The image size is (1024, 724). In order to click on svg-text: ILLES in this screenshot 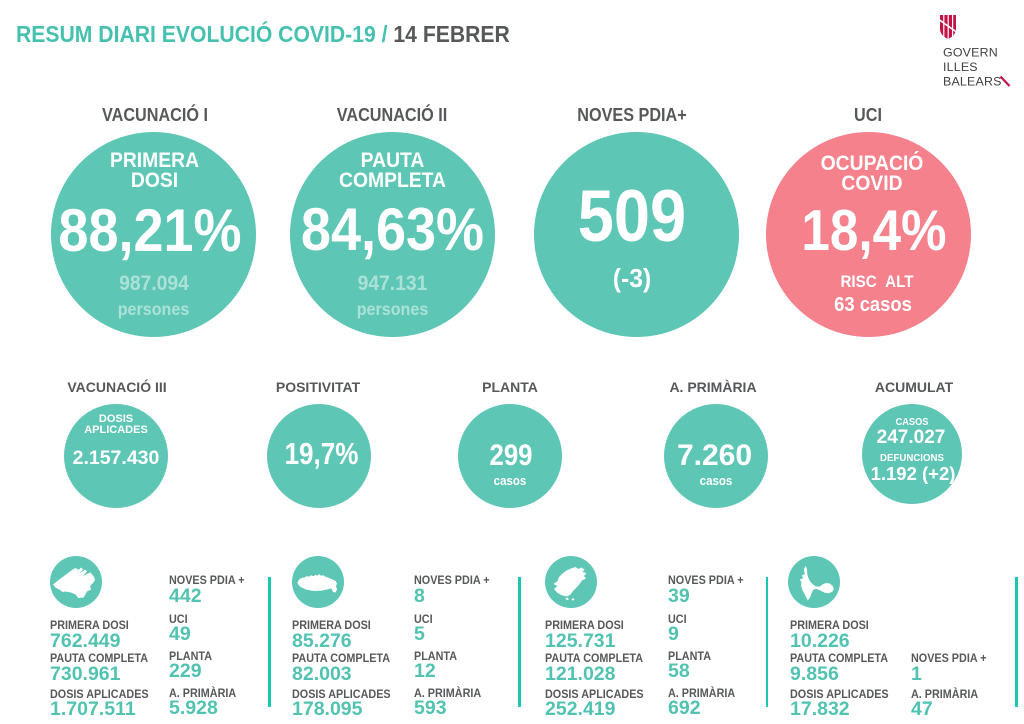, I will do `click(960, 67)`.